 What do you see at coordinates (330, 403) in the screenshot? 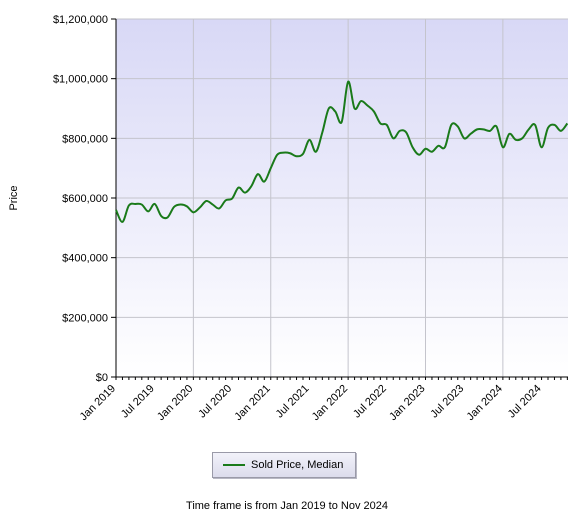
I see `x-tick-label: Jan 2022` at bounding box center [330, 403].